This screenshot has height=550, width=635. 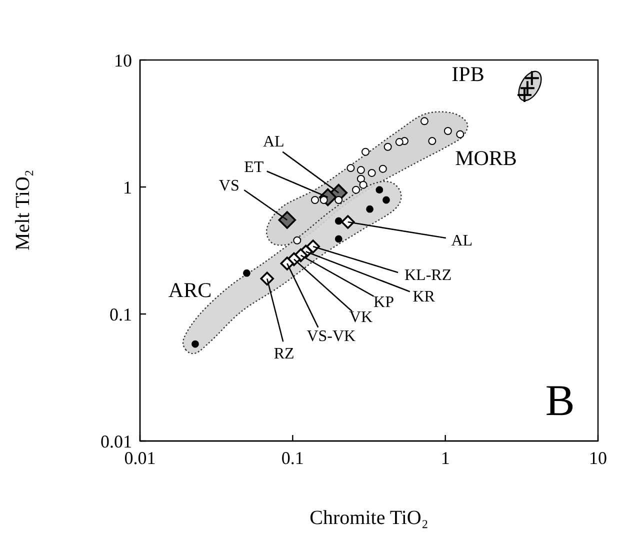 I want to click on y-tick-label: 10, so click(x=123, y=60).